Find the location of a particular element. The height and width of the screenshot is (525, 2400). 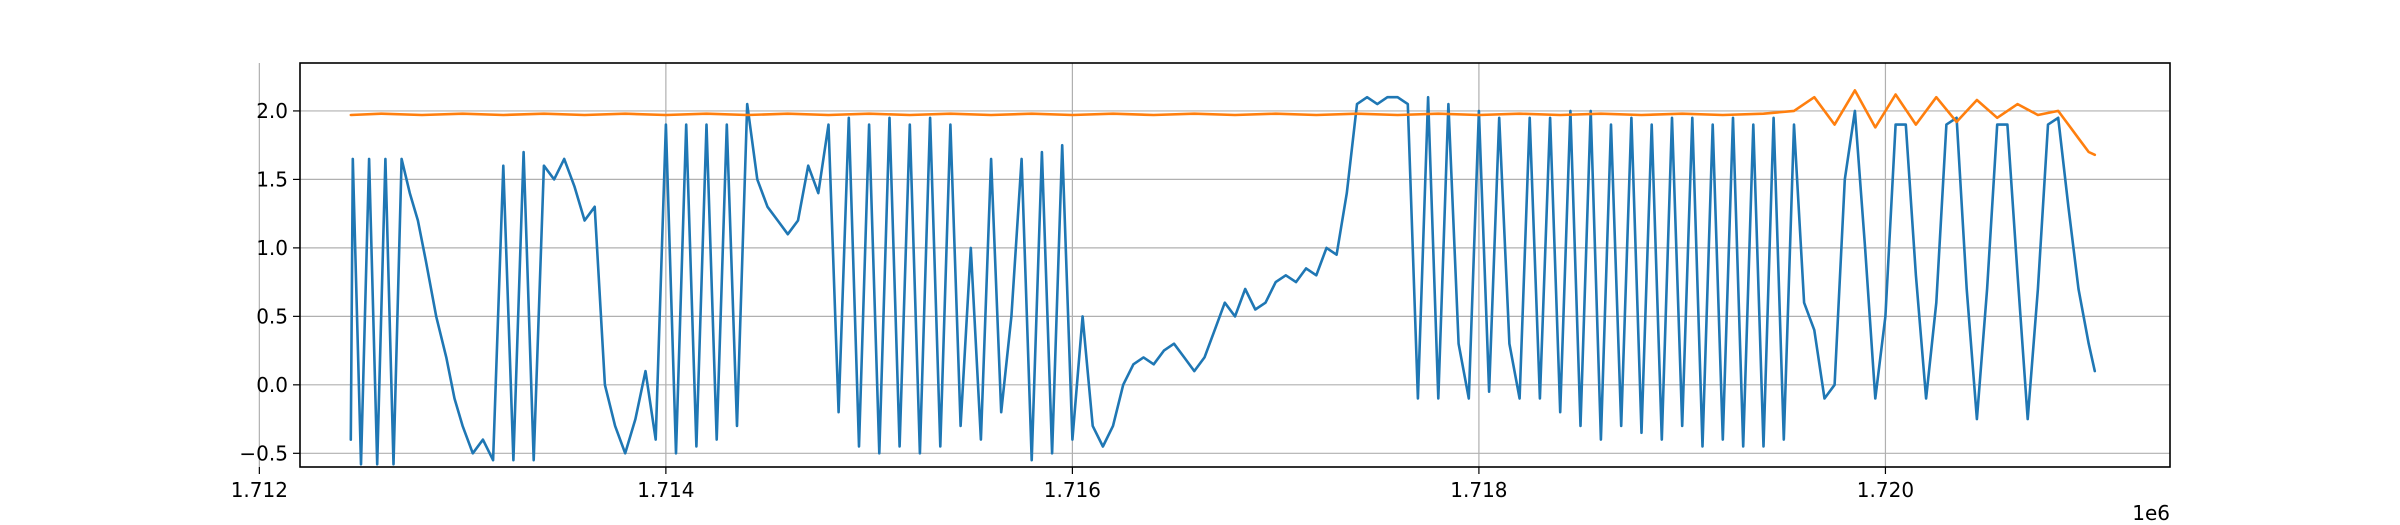

x-tick-label: 1.714 is located at coordinates (665, 490).